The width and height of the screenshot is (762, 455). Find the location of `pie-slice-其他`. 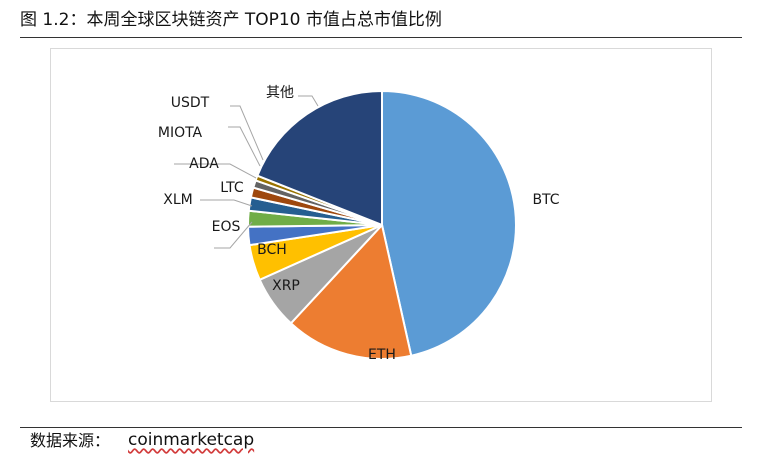

pie-slice-其他 is located at coordinates (319, 158).